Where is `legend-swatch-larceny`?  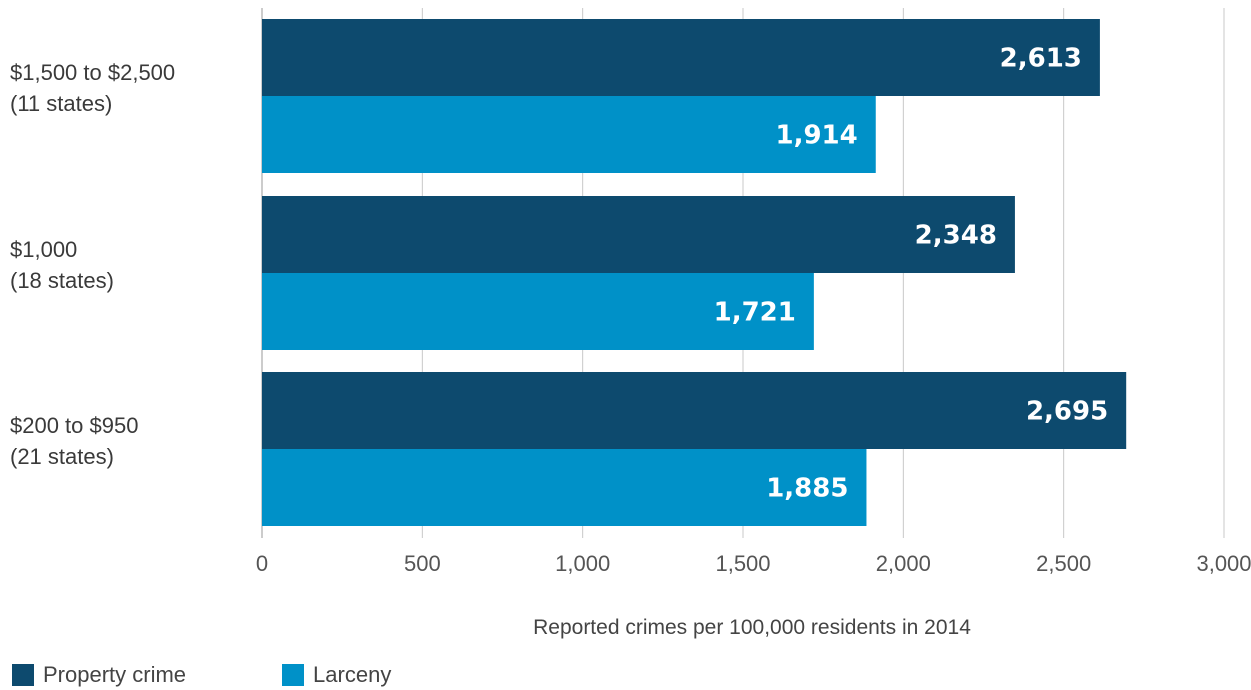 legend-swatch-larceny is located at coordinates (293, 675).